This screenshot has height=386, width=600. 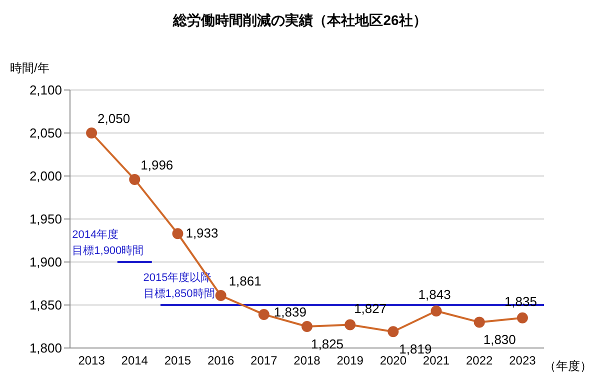 I want to click on data-label: 1,996, so click(x=157, y=164).